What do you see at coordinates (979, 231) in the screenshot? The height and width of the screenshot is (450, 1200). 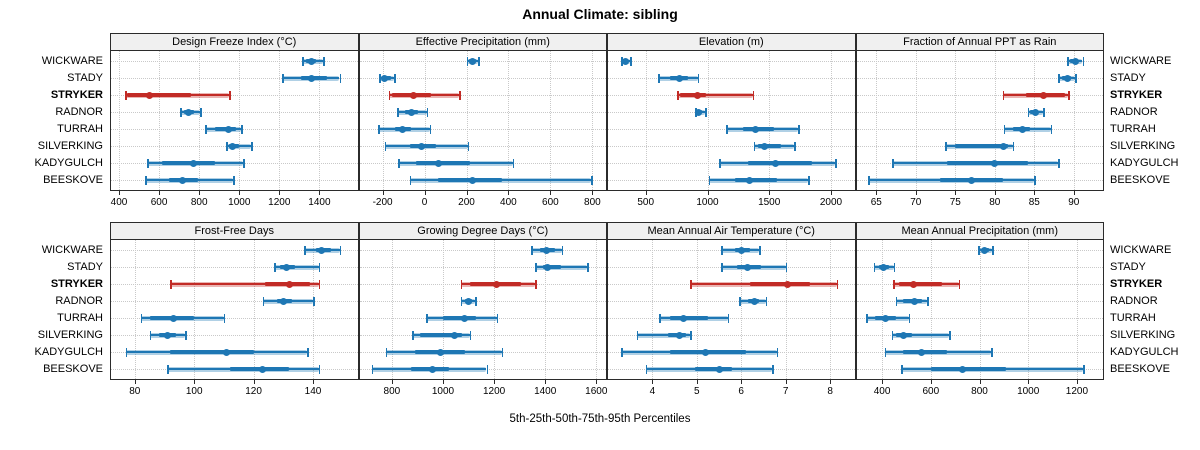 I see `panel-strip: Mean Annual Precipitation (mm)` at bounding box center [979, 231].